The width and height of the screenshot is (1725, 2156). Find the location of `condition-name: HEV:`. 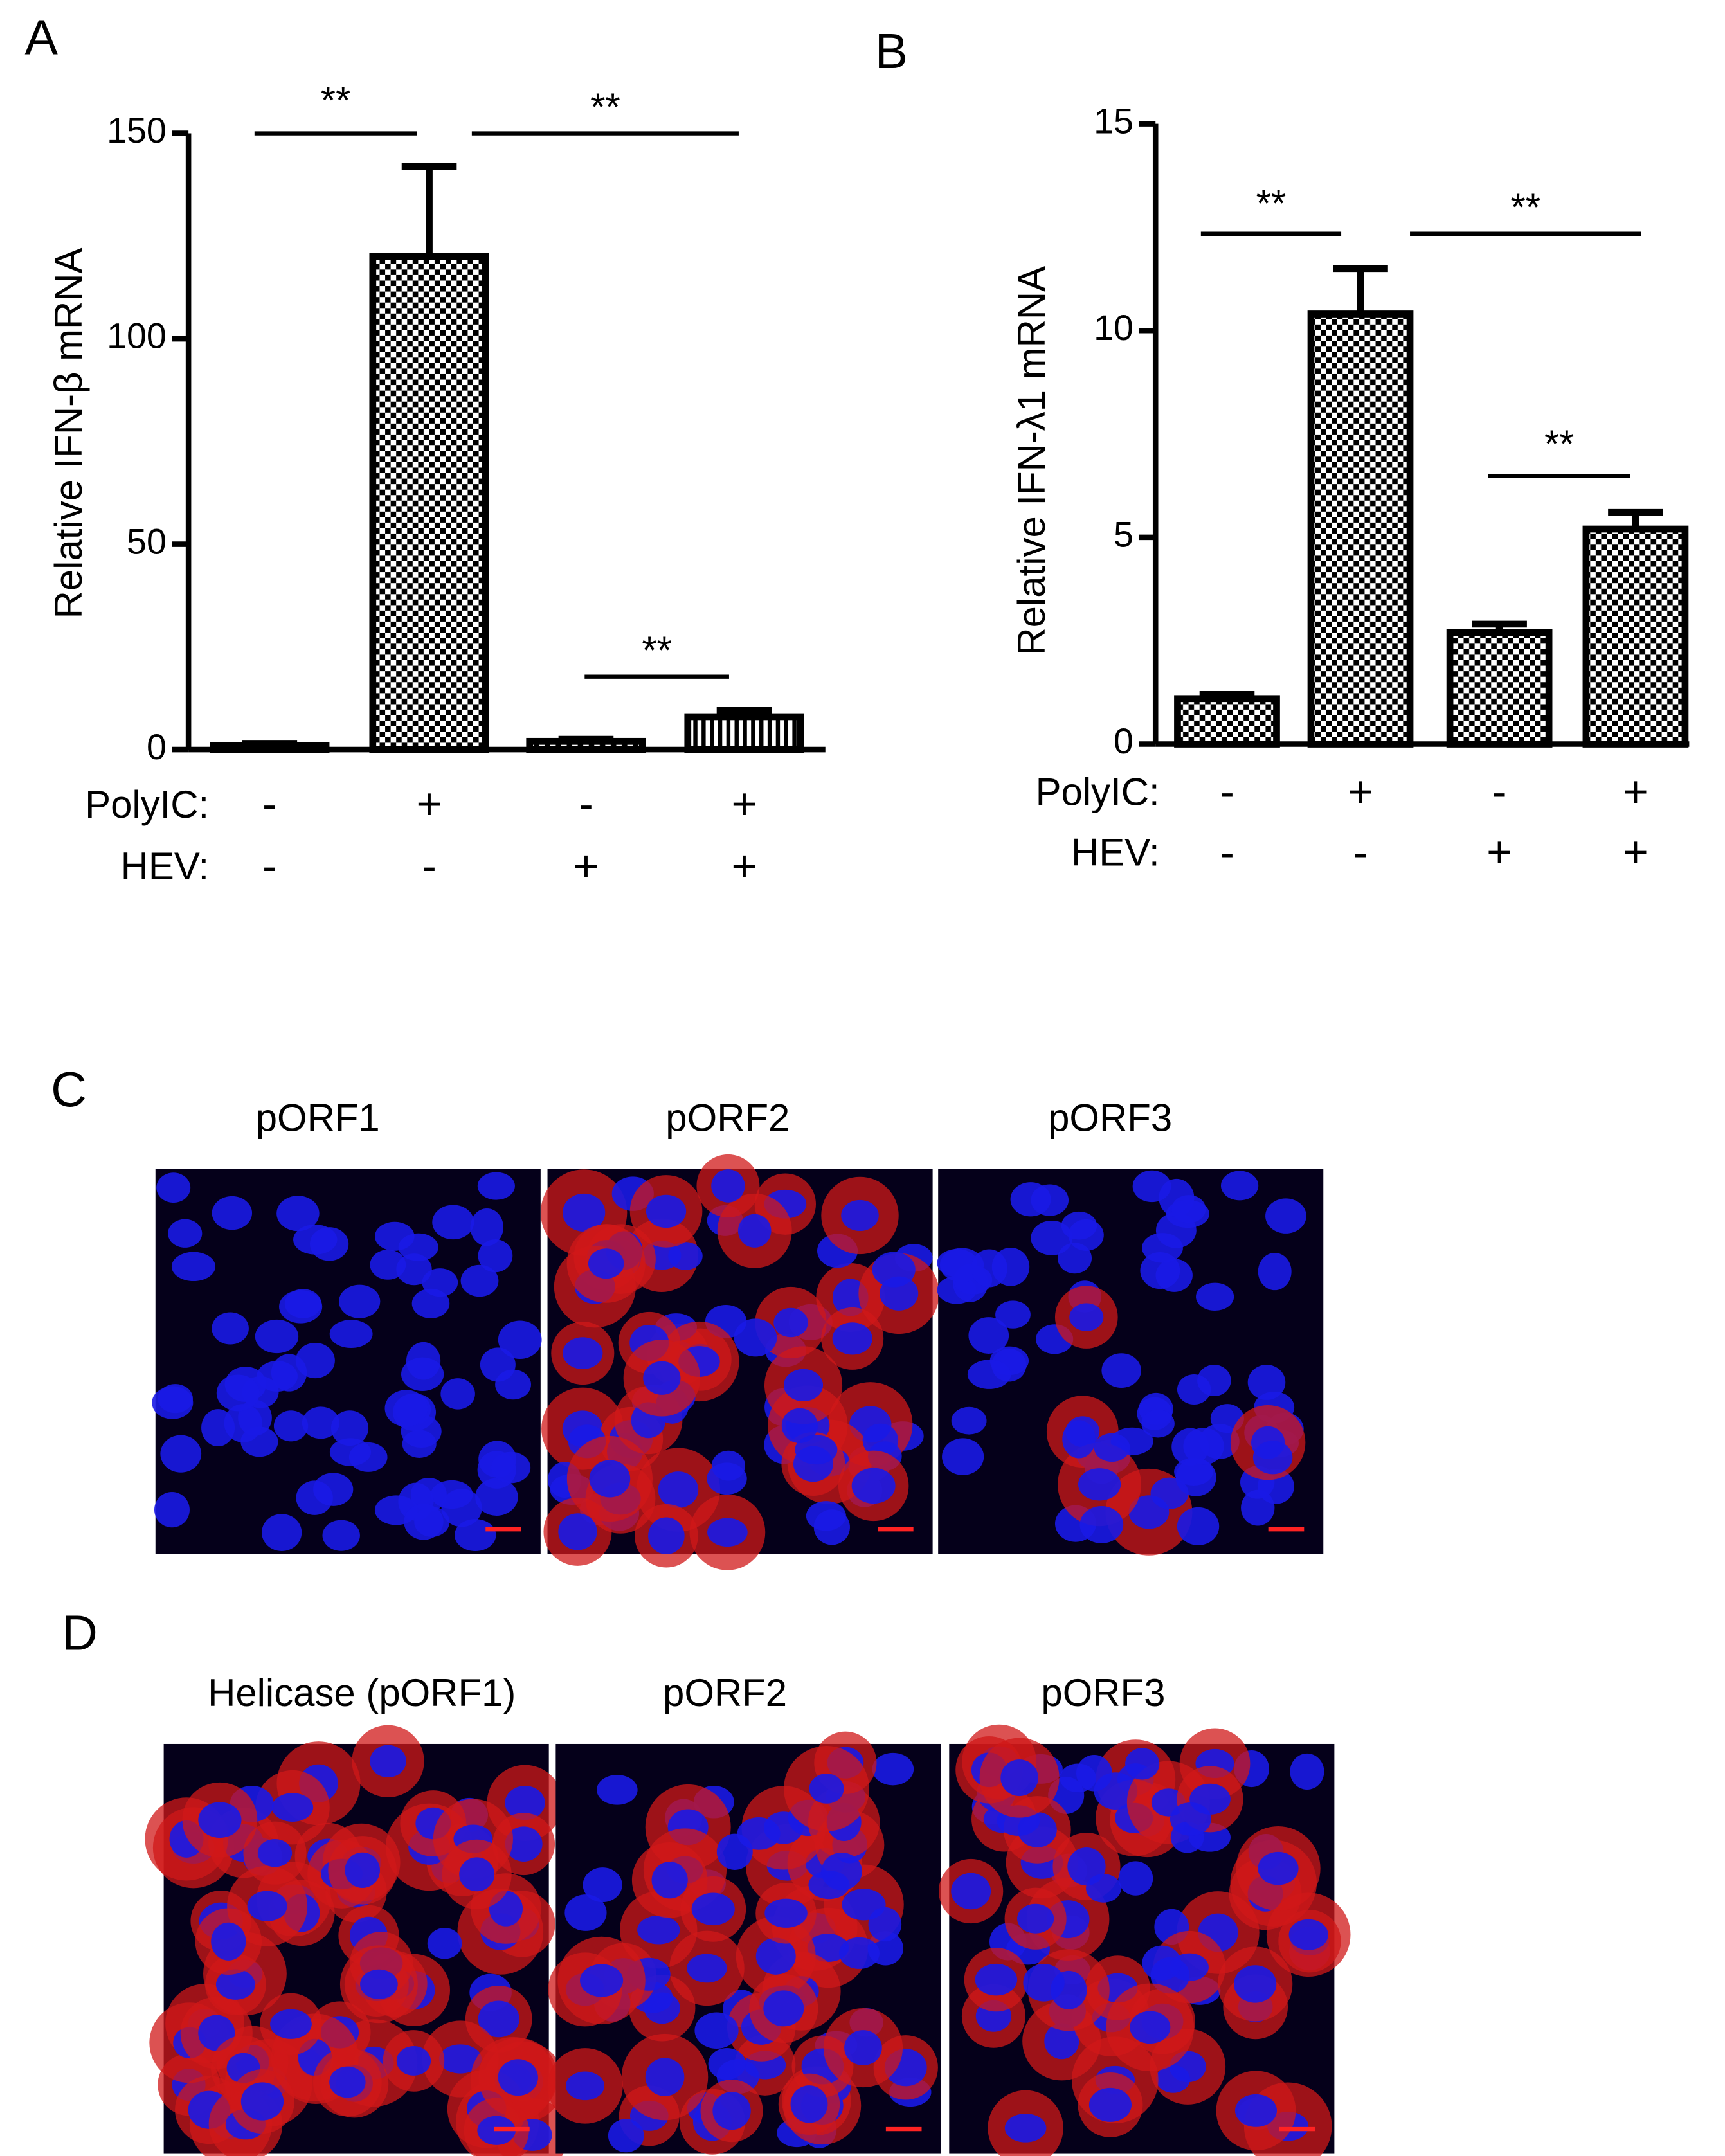

condition-name: HEV: is located at coordinates (165, 866).